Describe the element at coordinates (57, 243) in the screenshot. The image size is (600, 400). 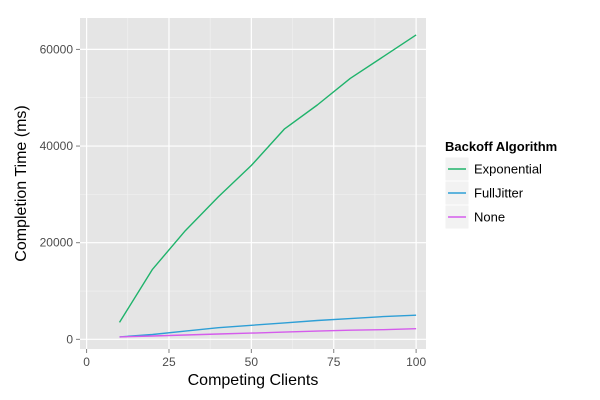
I see `y-tick-label: 20000` at that location.